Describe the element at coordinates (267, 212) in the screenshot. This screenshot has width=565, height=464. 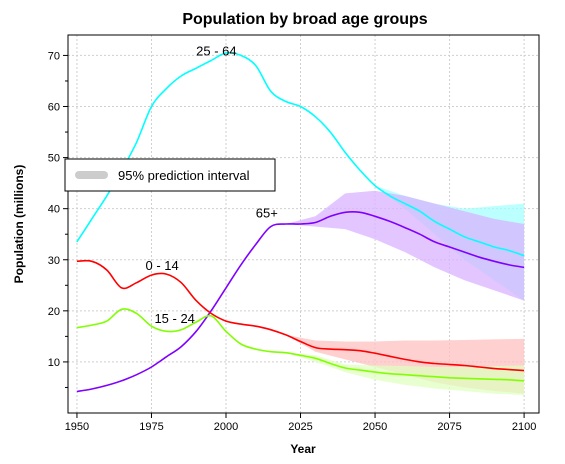
I see `label-65: 65+` at that location.